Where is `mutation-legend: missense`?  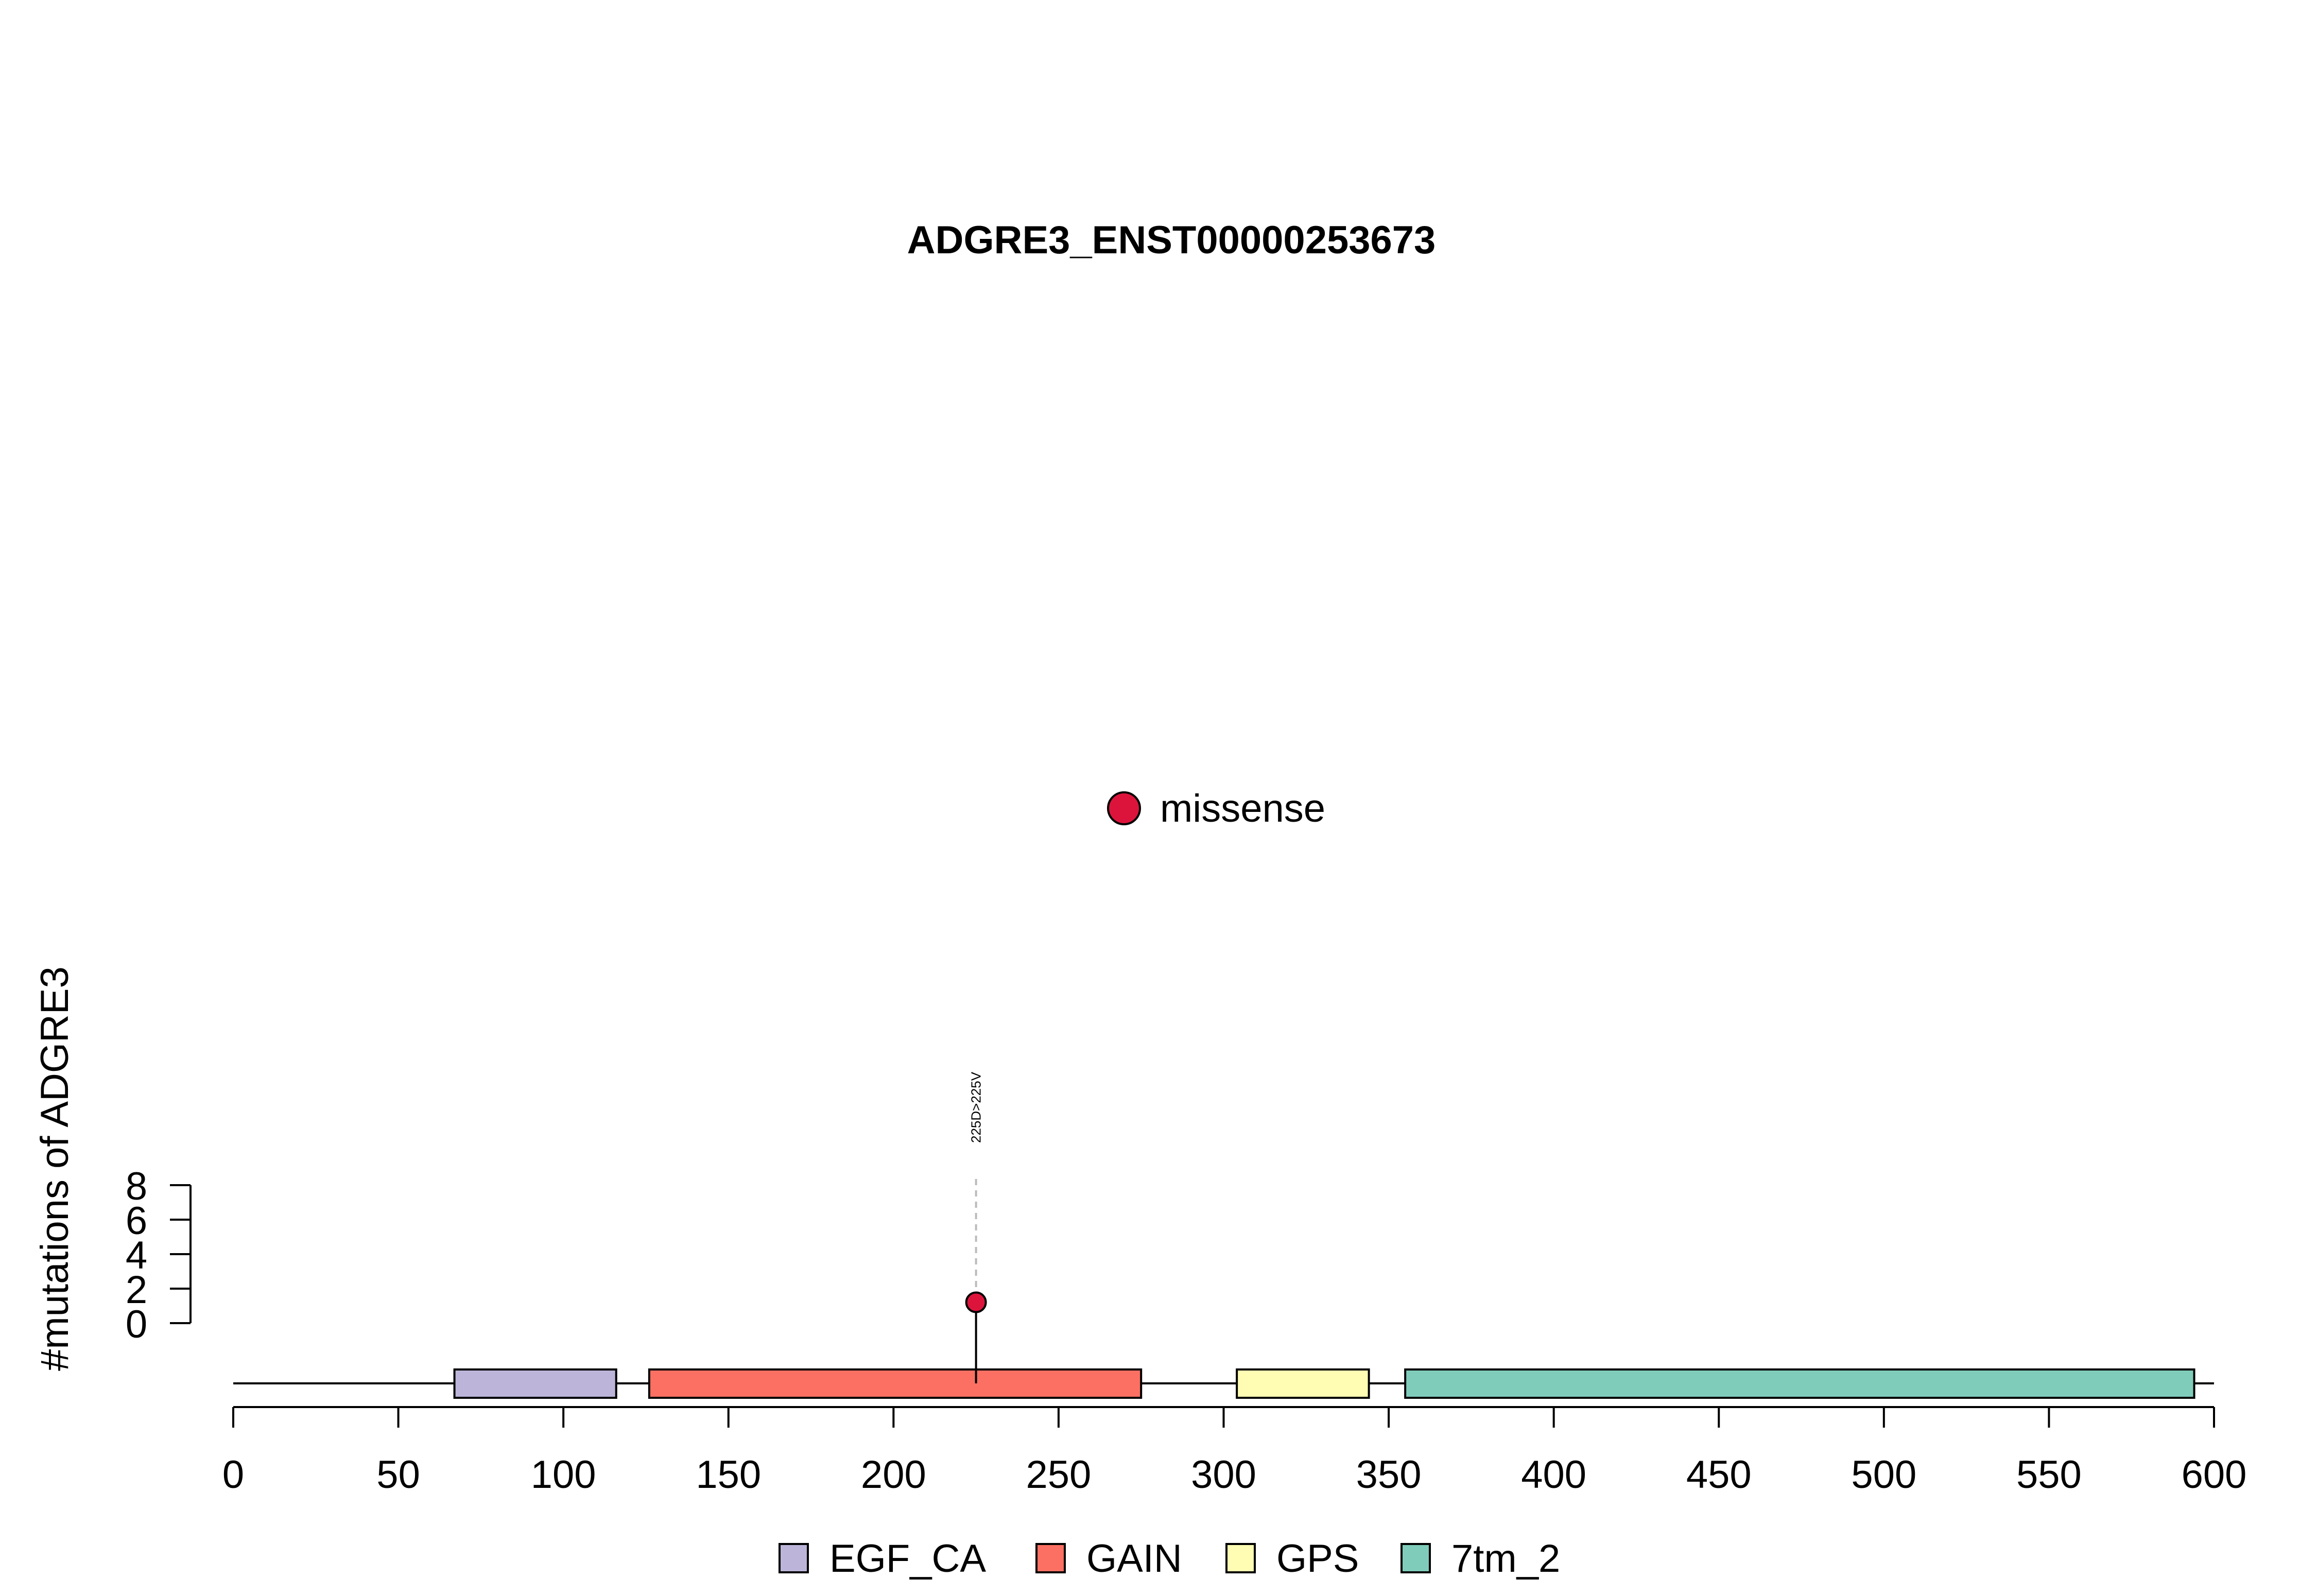 mutation-legend: missense is located at coordinates (1216, 808).